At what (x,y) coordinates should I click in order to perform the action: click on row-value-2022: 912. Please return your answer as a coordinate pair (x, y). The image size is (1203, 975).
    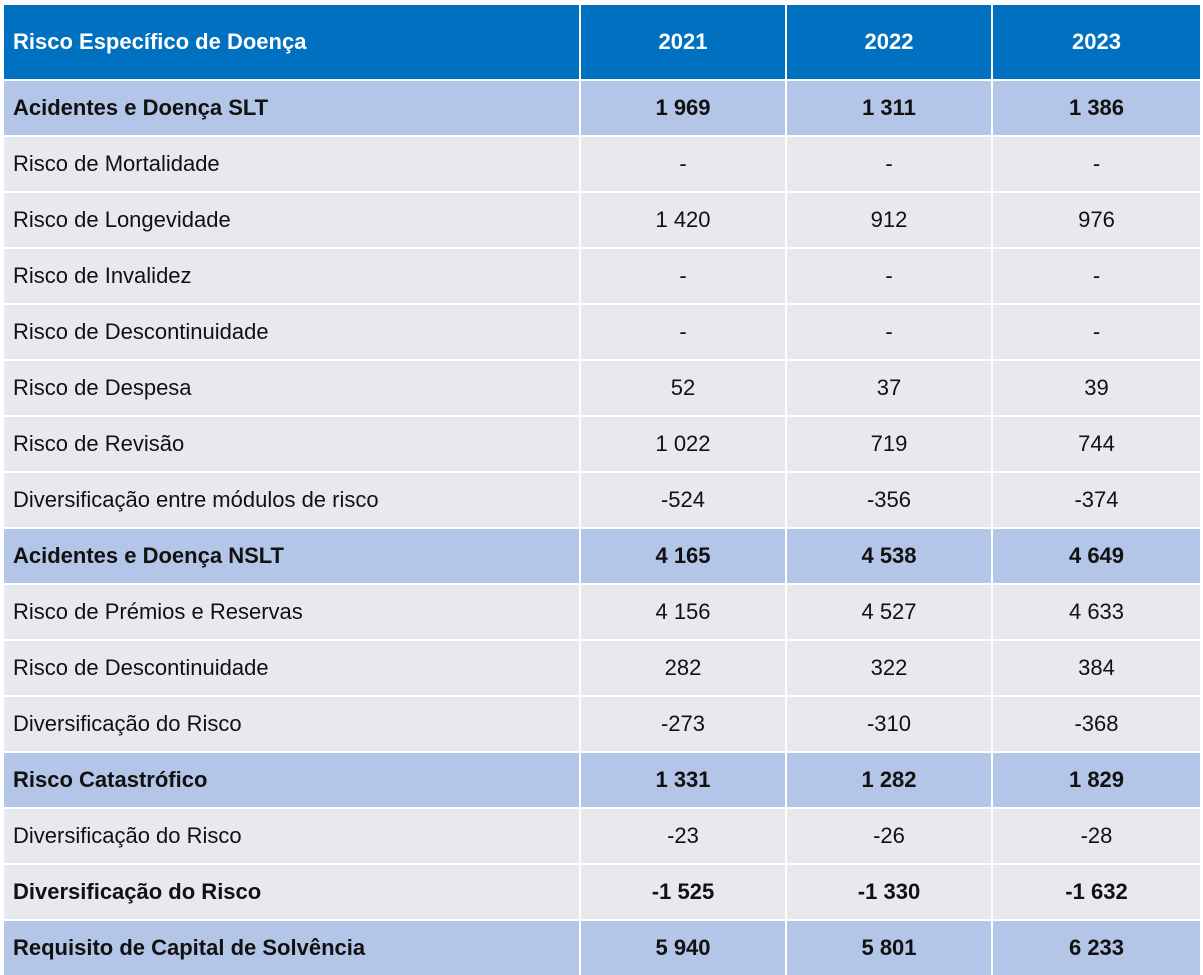
    Looking at the image, I should click on (890, 220).